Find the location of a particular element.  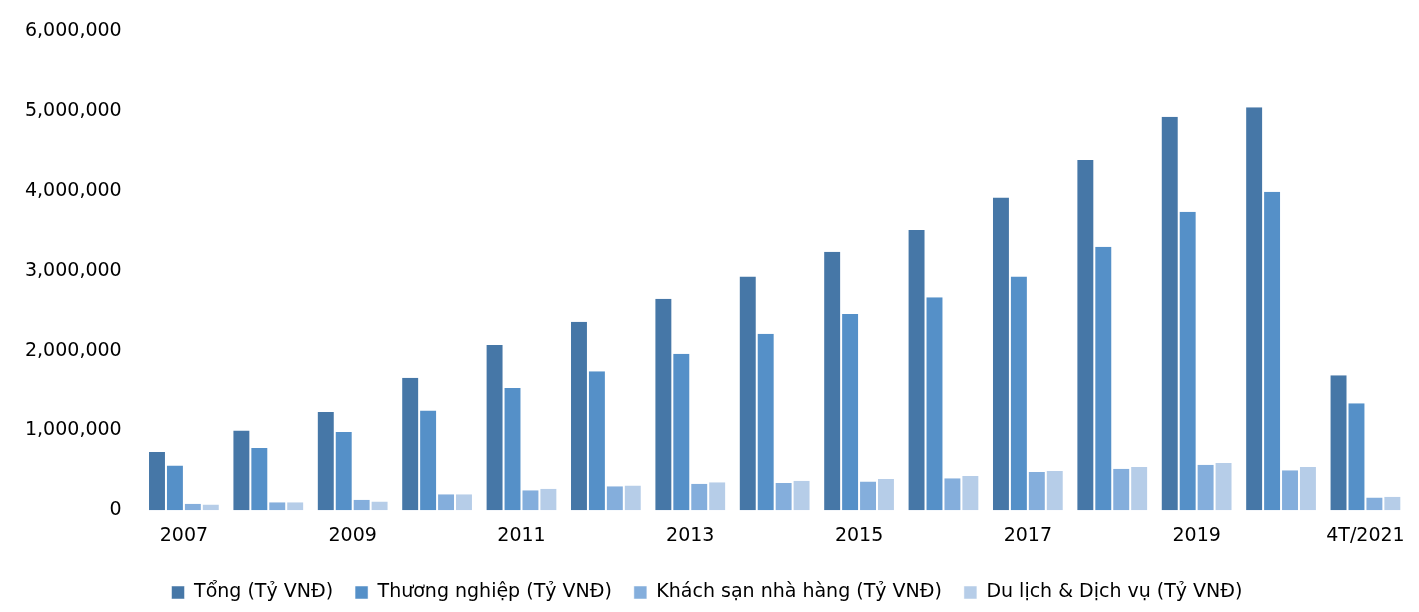

x-tick-label: 2009 is located at coordinates (352, 533).